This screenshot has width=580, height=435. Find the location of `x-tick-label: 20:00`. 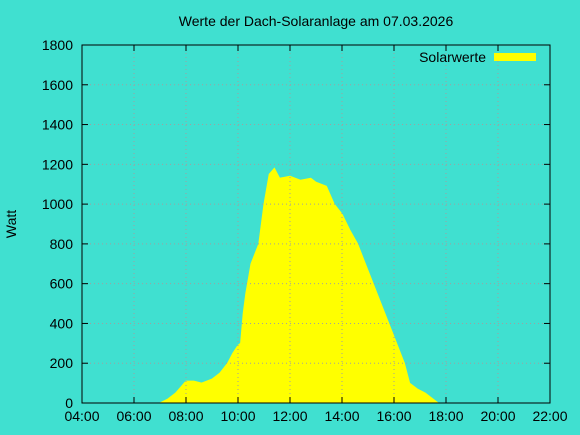

x-tick-label: 20:00 is located at coordinates (497, 416).